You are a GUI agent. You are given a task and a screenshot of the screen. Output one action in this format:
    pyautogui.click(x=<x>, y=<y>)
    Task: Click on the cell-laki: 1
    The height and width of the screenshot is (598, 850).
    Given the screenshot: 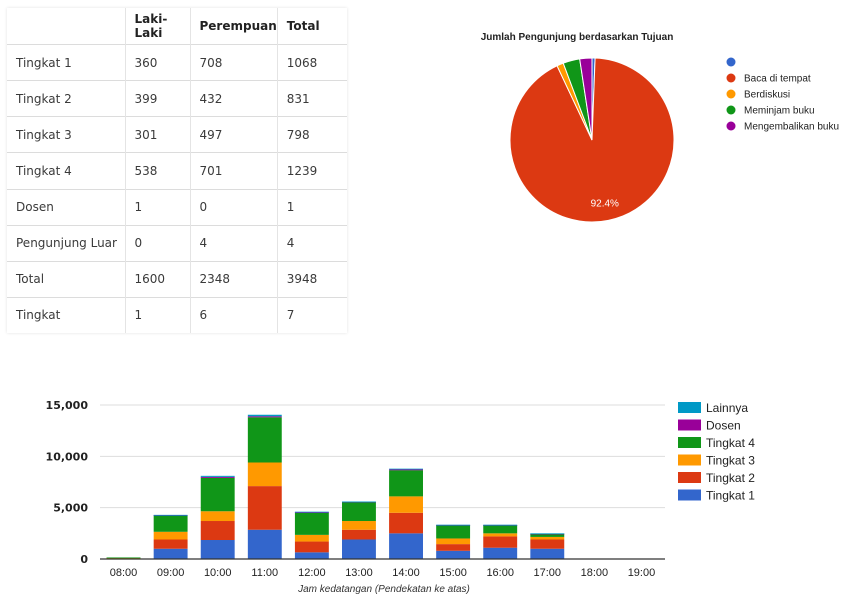 What is the action you would take?
    pyautogui.click(x=157, y=207)
    